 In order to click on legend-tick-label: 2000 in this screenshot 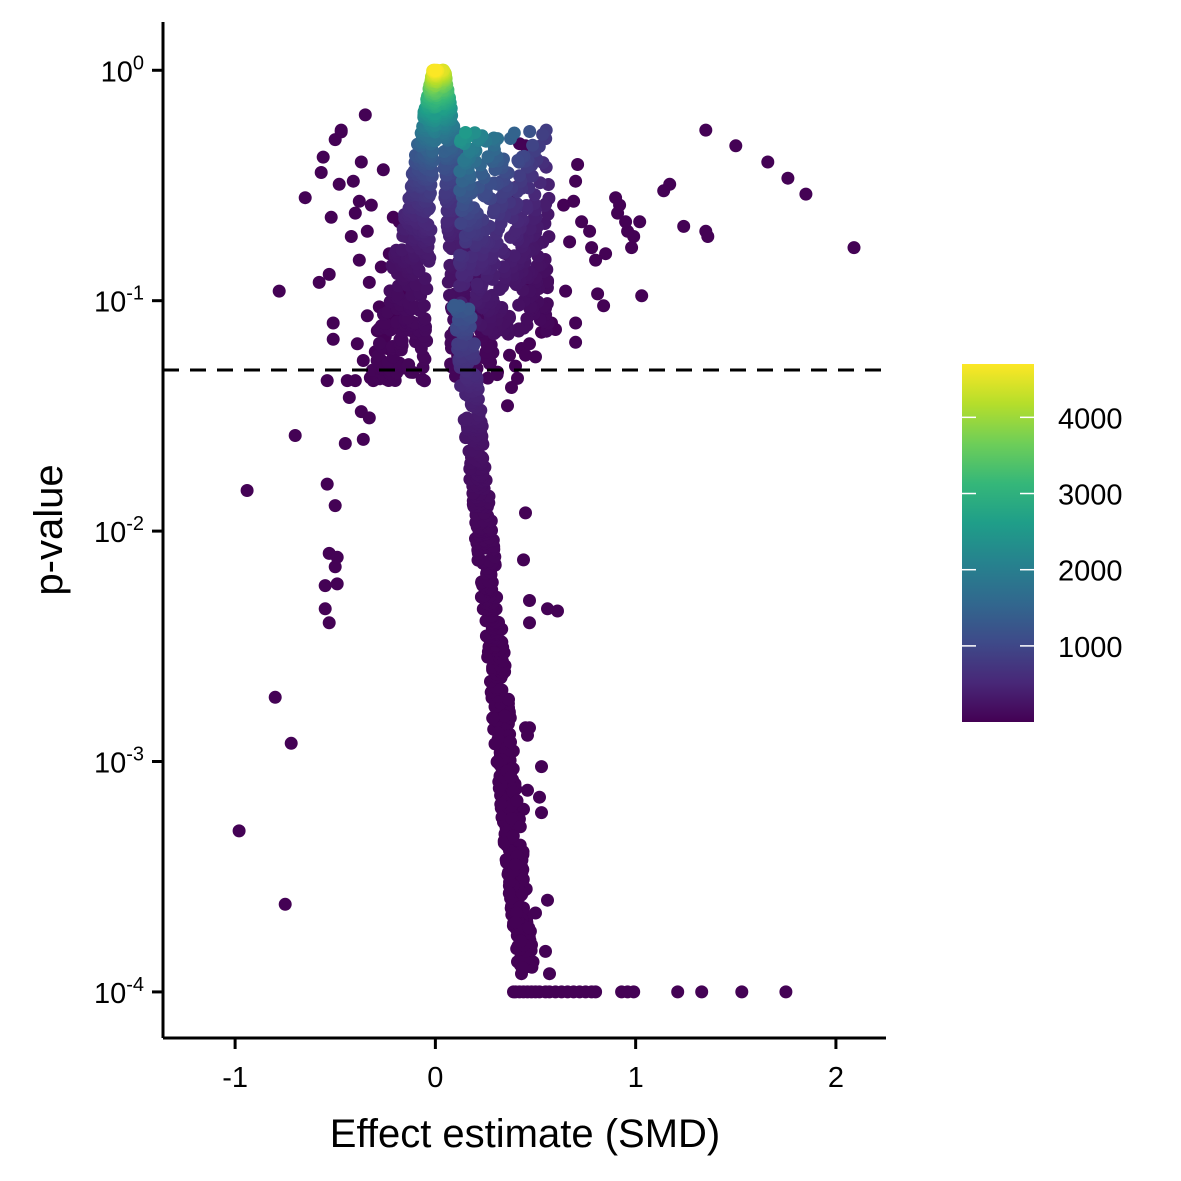, I will do `click(1090, 572)`.